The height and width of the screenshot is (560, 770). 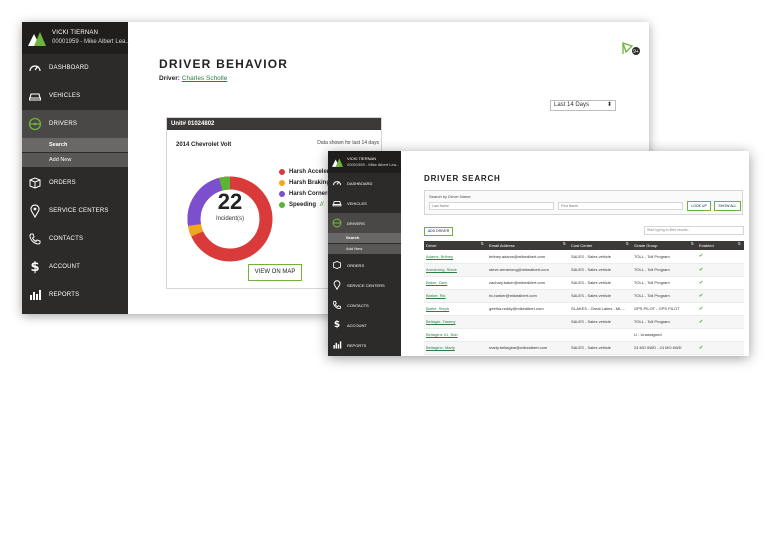 I want to click on last-name-input: Last Name, so click(x=491, y=206).